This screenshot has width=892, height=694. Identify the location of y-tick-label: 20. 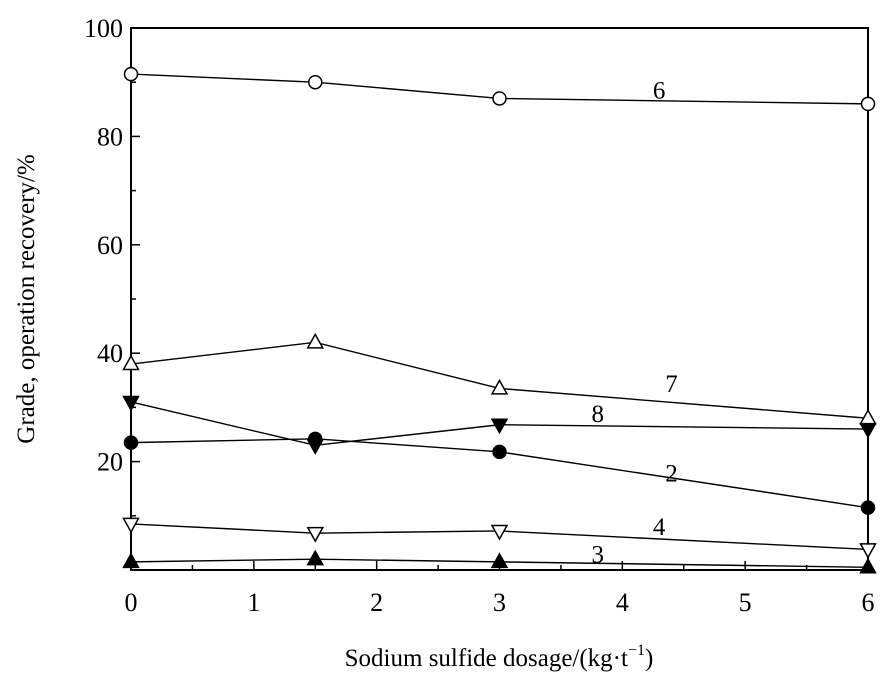
(110, 462).